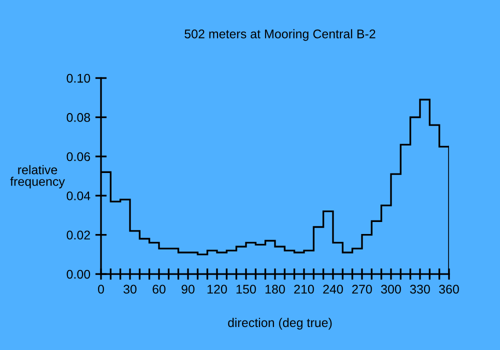  I want to click on y-axis-title: relative frequency, so click(37, 176).